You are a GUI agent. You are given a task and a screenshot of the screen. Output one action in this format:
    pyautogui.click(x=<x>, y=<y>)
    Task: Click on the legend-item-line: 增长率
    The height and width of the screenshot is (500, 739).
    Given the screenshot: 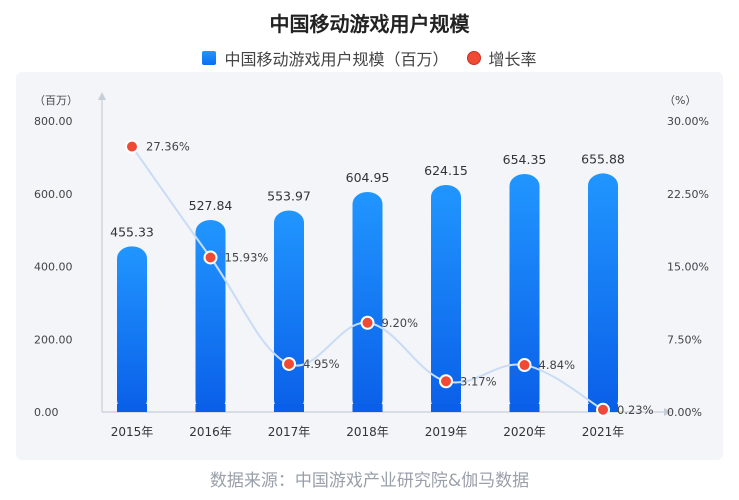 What is the action you would take?
    pyautogui.click(x=501, y=58)
    